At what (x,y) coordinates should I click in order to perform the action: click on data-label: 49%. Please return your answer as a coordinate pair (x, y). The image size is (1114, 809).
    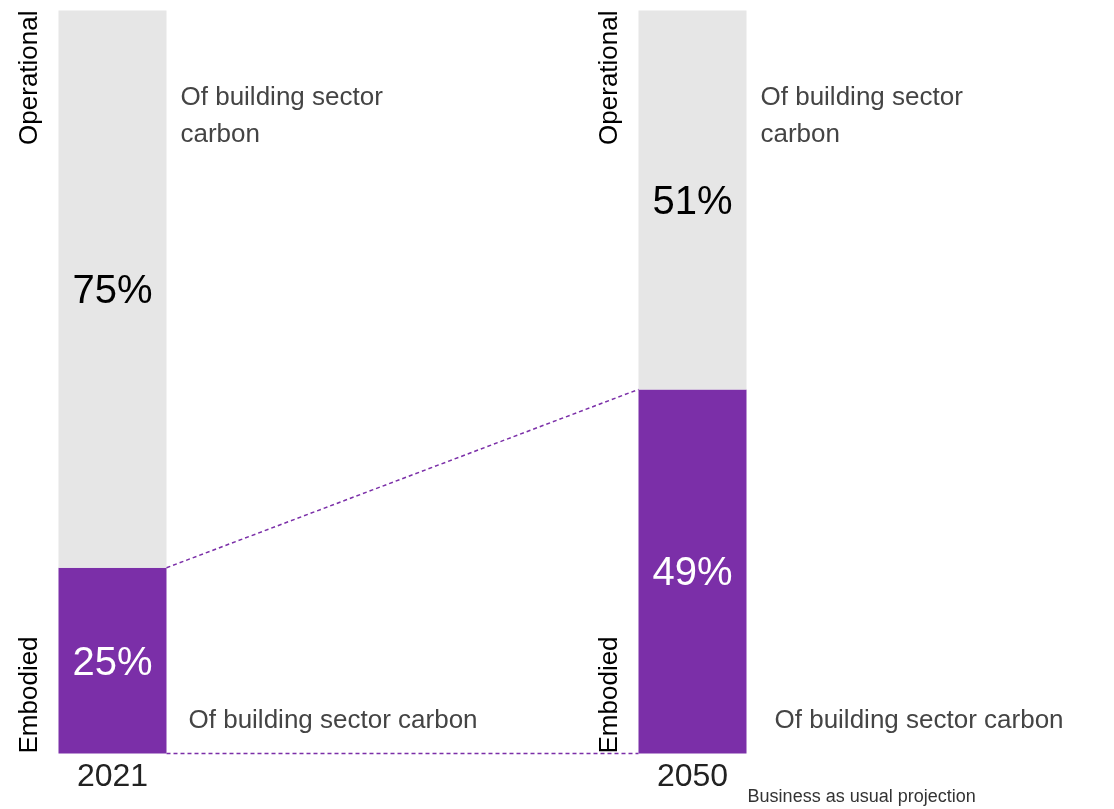
    Looking at the image, I should click on (692, 571).